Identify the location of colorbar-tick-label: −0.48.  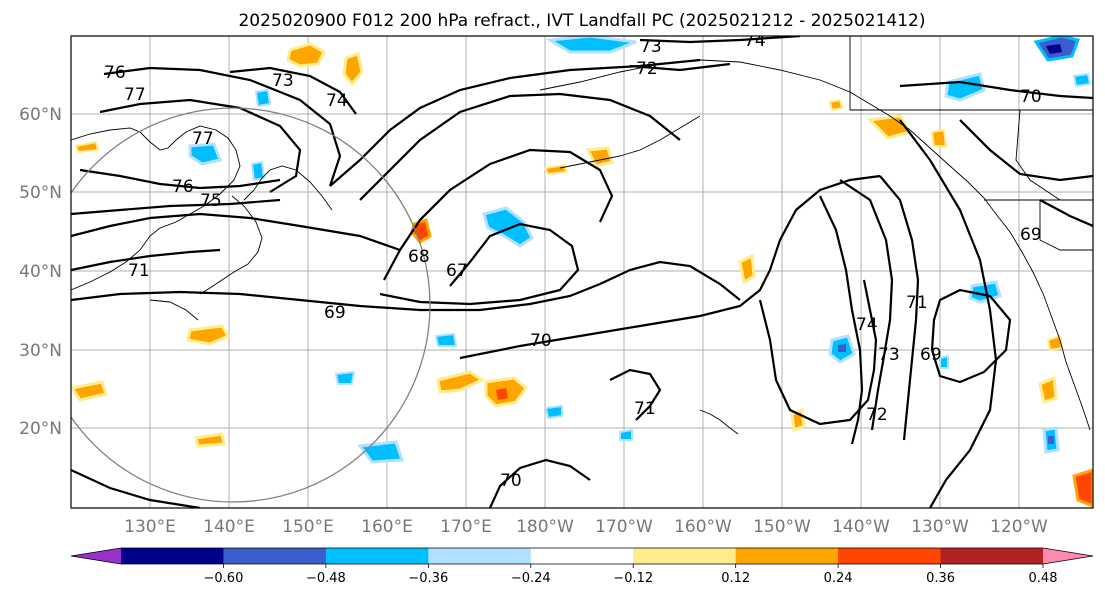
(326, 578).